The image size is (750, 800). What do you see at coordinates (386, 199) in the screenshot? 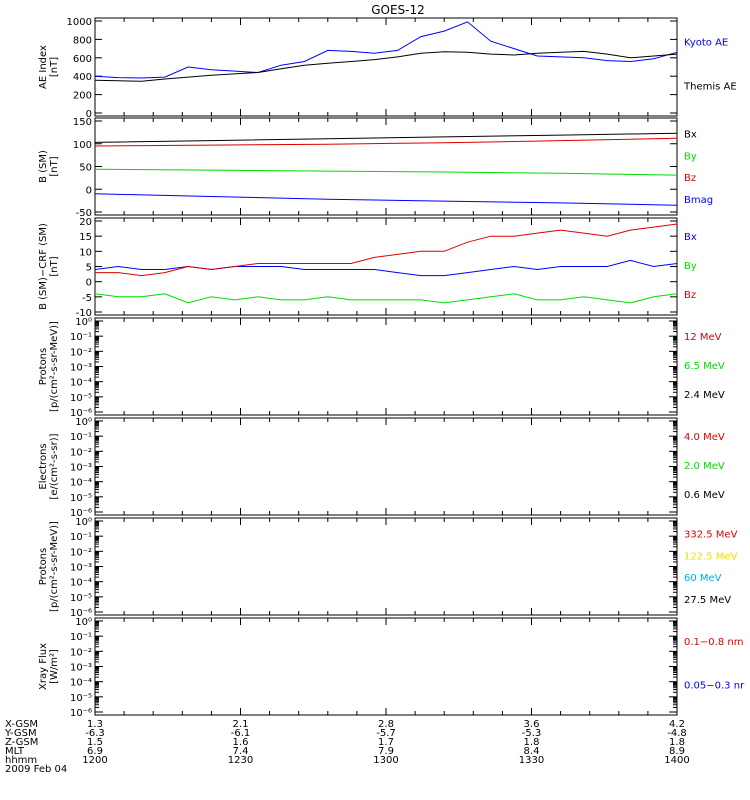
I see `series-line-bmag` at bounding box center [386, 199].